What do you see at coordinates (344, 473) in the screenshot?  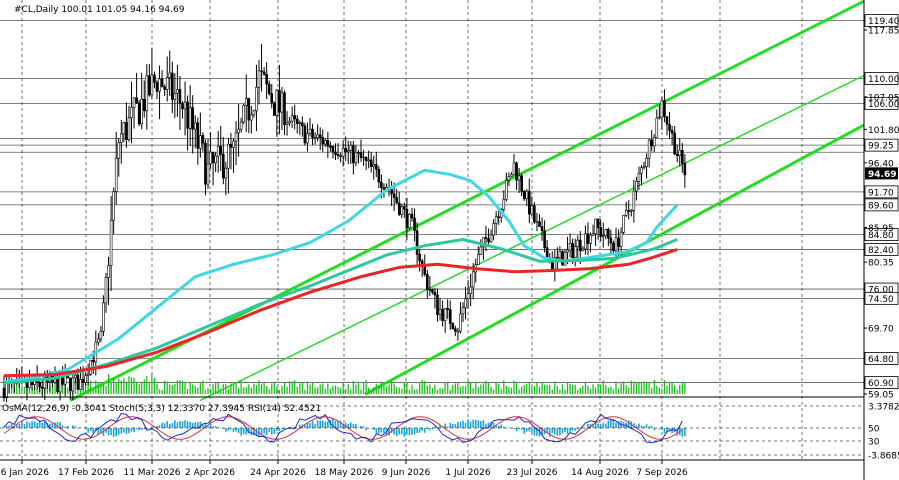 I see `date-tick-label: 18 May 2026` at bounding box center [344, 473].